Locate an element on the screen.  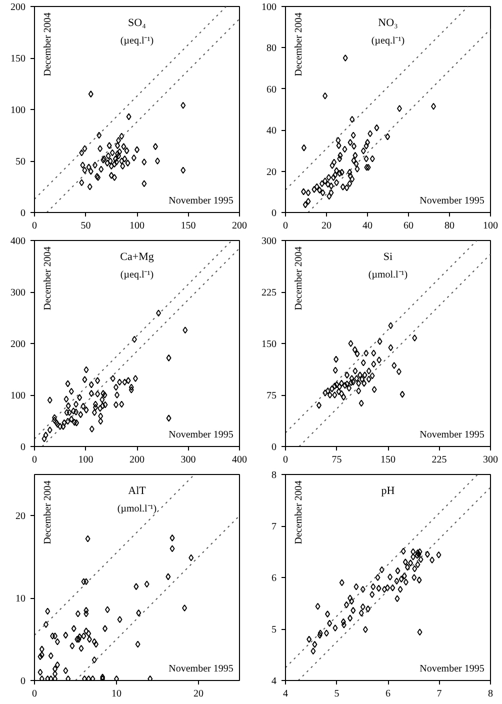
x-tick-label: 7 is located at coordinates (439, 694).